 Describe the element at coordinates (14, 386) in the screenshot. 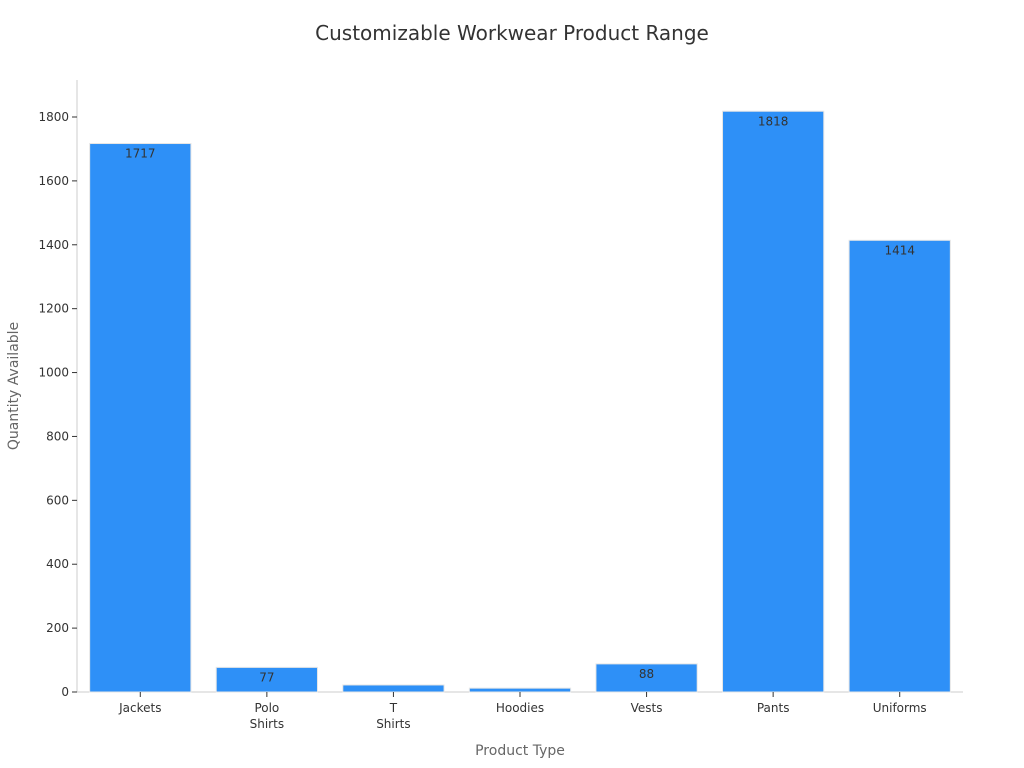

I see `y-axis-title: Quantity Available` at that location.